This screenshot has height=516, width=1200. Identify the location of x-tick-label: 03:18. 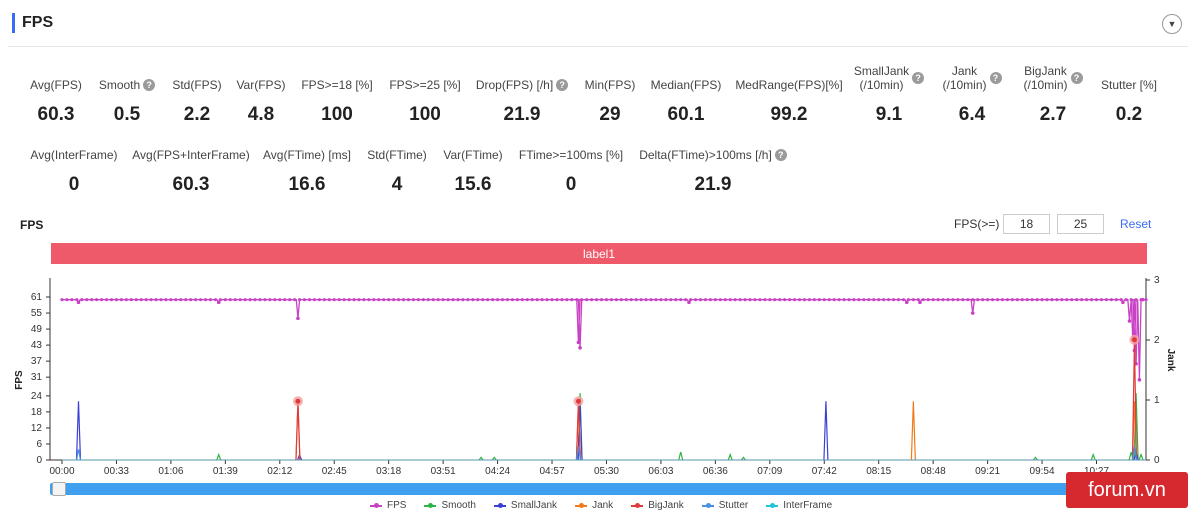
(388, 471).